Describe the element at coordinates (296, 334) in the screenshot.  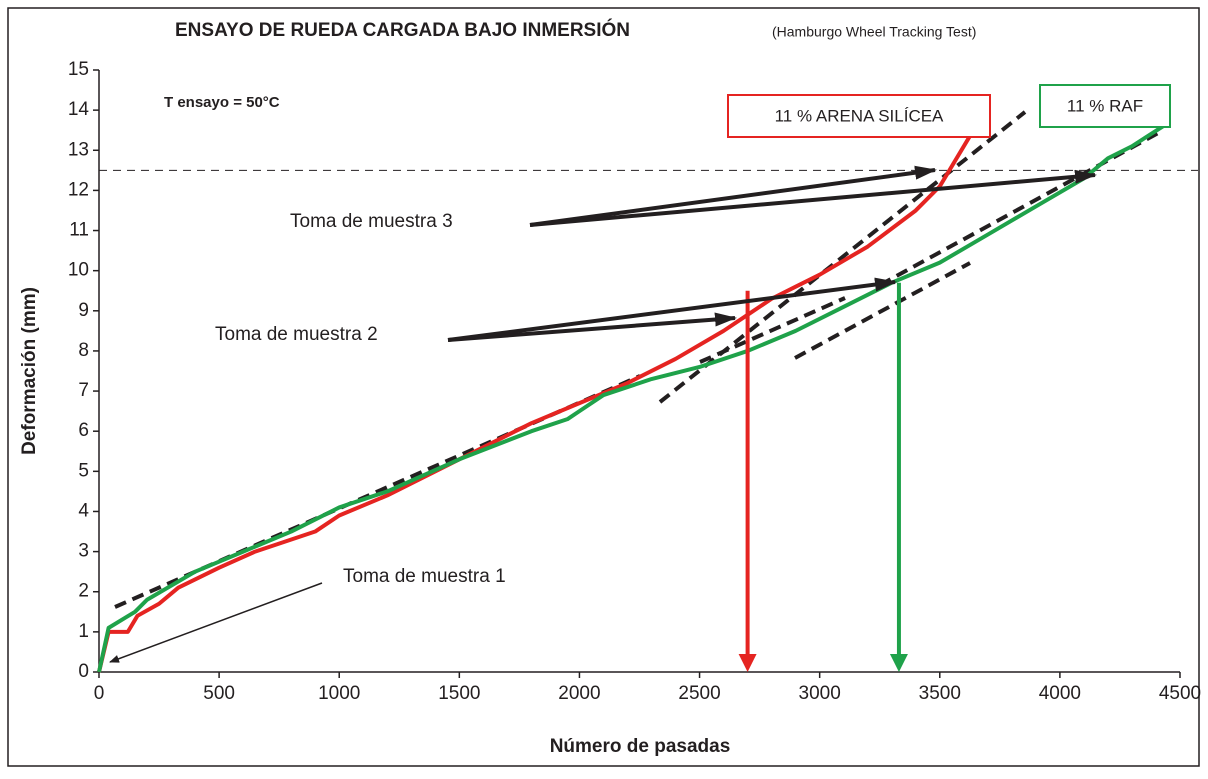
I see `annotation: Toma de muestra 2` at that location.